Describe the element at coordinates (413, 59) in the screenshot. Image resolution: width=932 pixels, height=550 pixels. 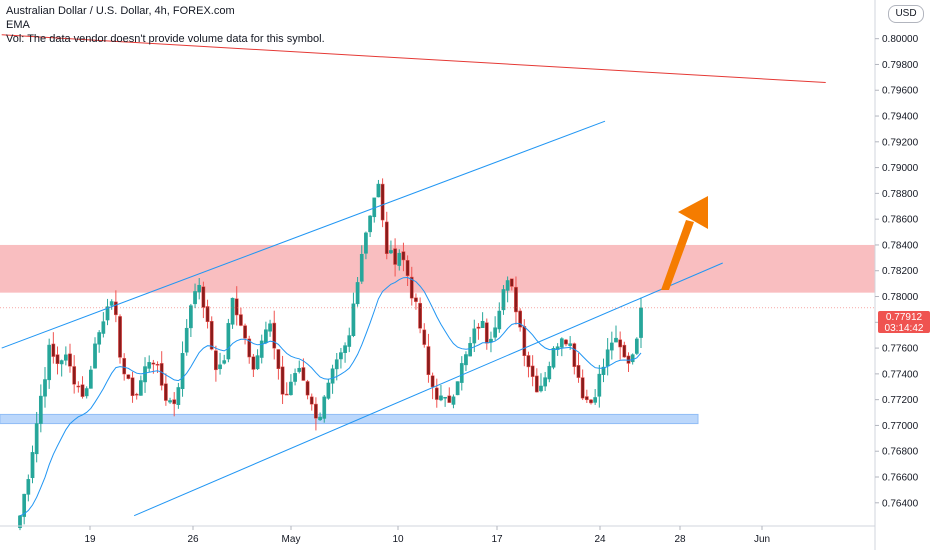
I see `long-term-resistance-line` at that location.